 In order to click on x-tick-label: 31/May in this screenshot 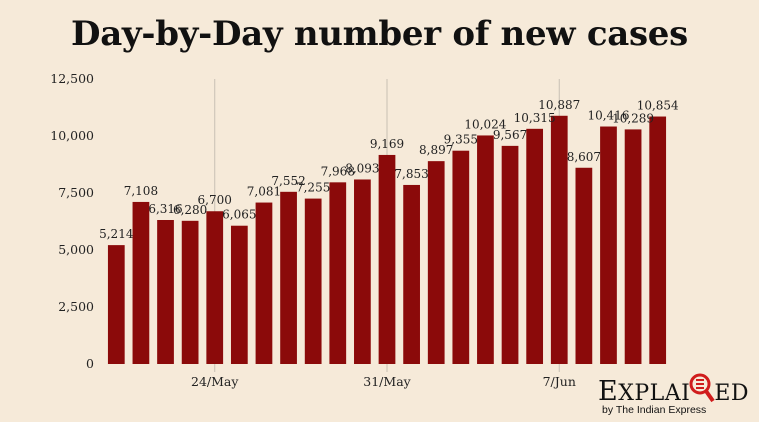, I will do `click(387, 381)`.